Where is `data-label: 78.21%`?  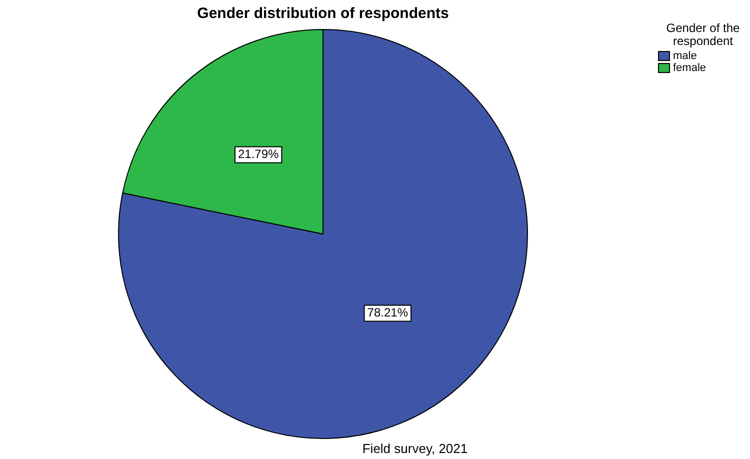
data-label: 78.21% is located at coordinates (387, 313).